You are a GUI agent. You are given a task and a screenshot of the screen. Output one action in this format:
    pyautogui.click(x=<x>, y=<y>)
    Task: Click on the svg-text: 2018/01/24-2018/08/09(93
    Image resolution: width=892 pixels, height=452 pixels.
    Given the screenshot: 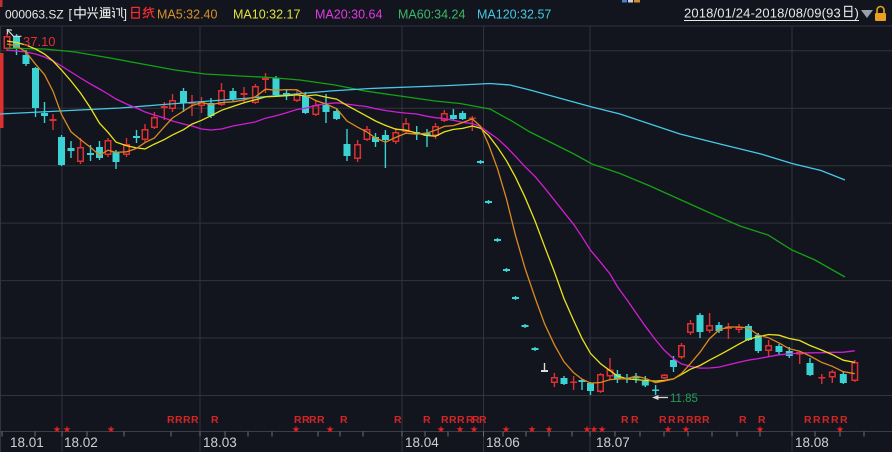 What is the action you would take?
    pyautogui.click(x=762, y=13)
    